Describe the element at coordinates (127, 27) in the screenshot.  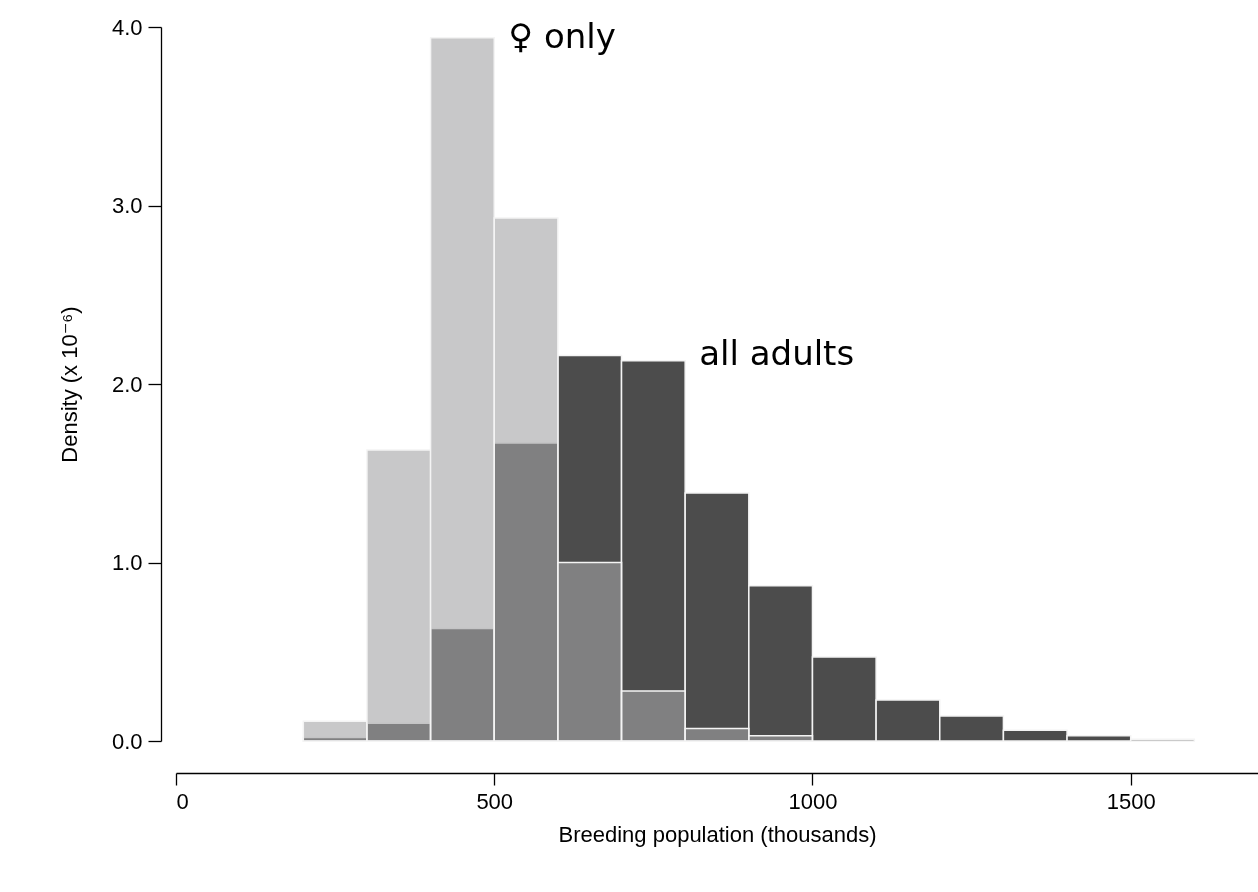
I see `y-tick-label: 4.0` at that location.